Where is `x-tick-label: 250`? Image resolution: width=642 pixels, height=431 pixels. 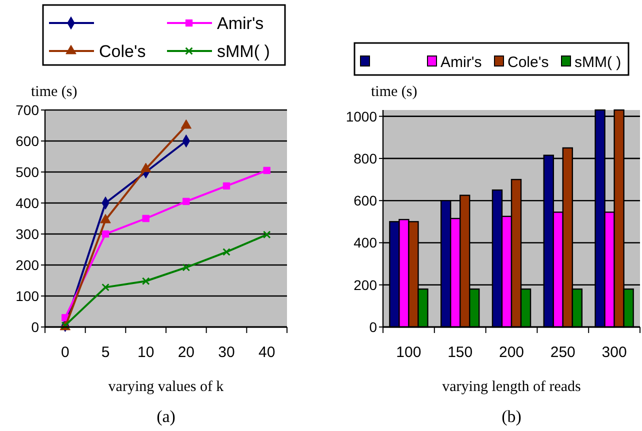
x-tick-label: 250 is located at coordinates (563, 352).